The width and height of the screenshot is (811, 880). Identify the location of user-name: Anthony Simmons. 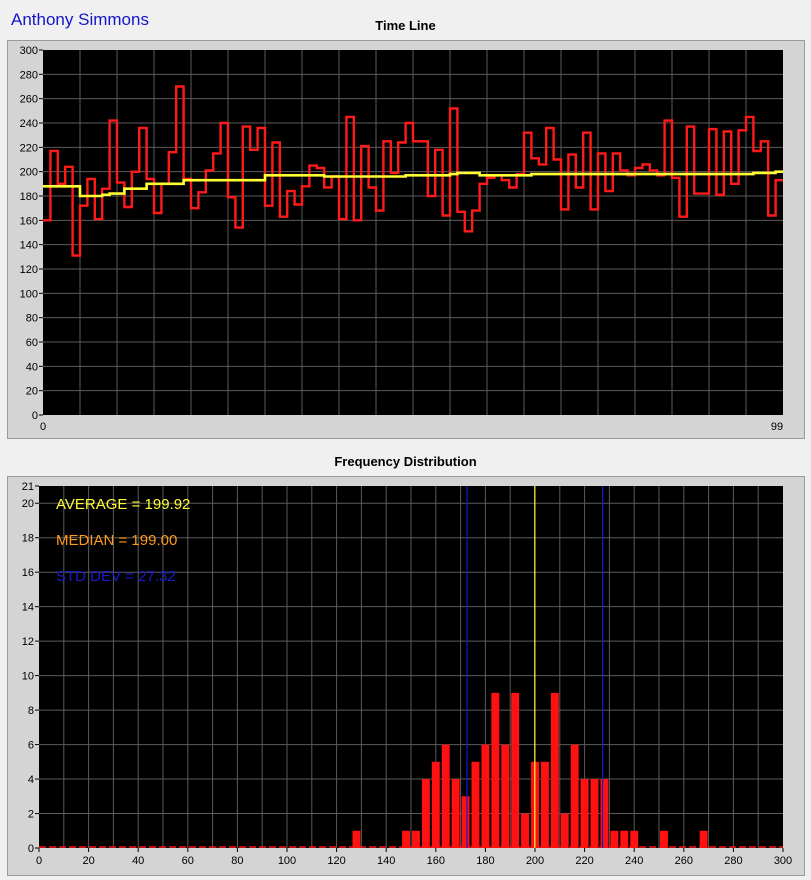
(80, 19).